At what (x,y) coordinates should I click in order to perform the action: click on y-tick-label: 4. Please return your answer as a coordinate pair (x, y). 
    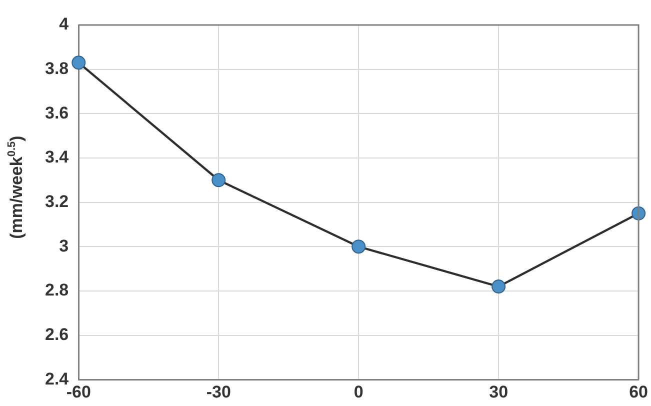
    Looking at the image, I should click on (64, 24).